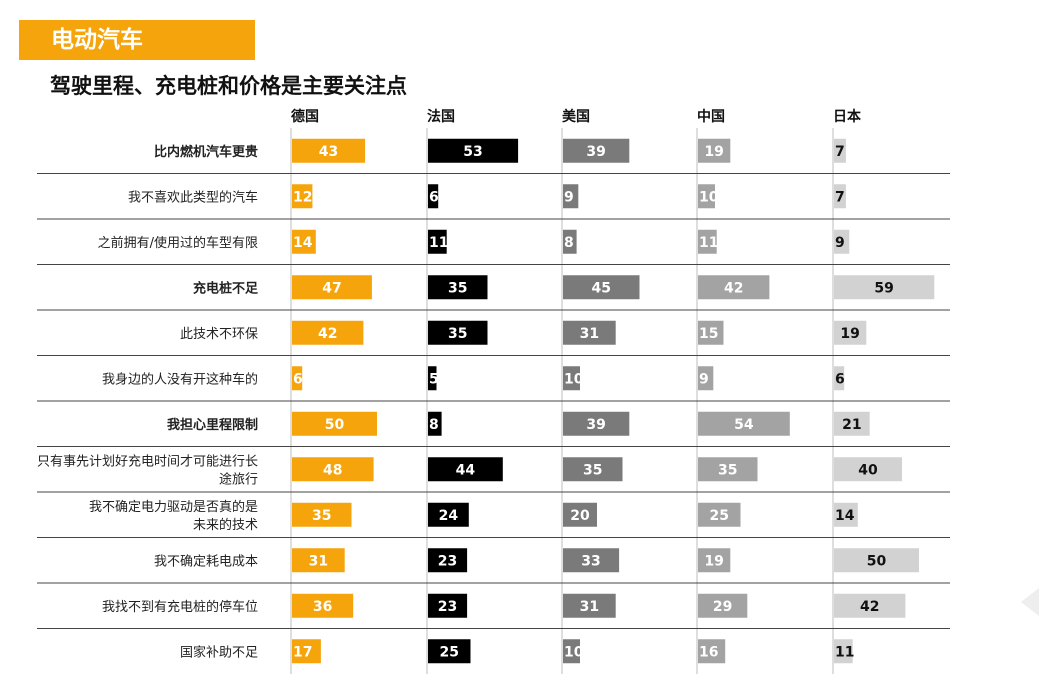 This screenshot has width=1039, height=684. Describe the element at coordinates (225, 525) in the screenshot. I see `category-label: 未来的技术` at that location.